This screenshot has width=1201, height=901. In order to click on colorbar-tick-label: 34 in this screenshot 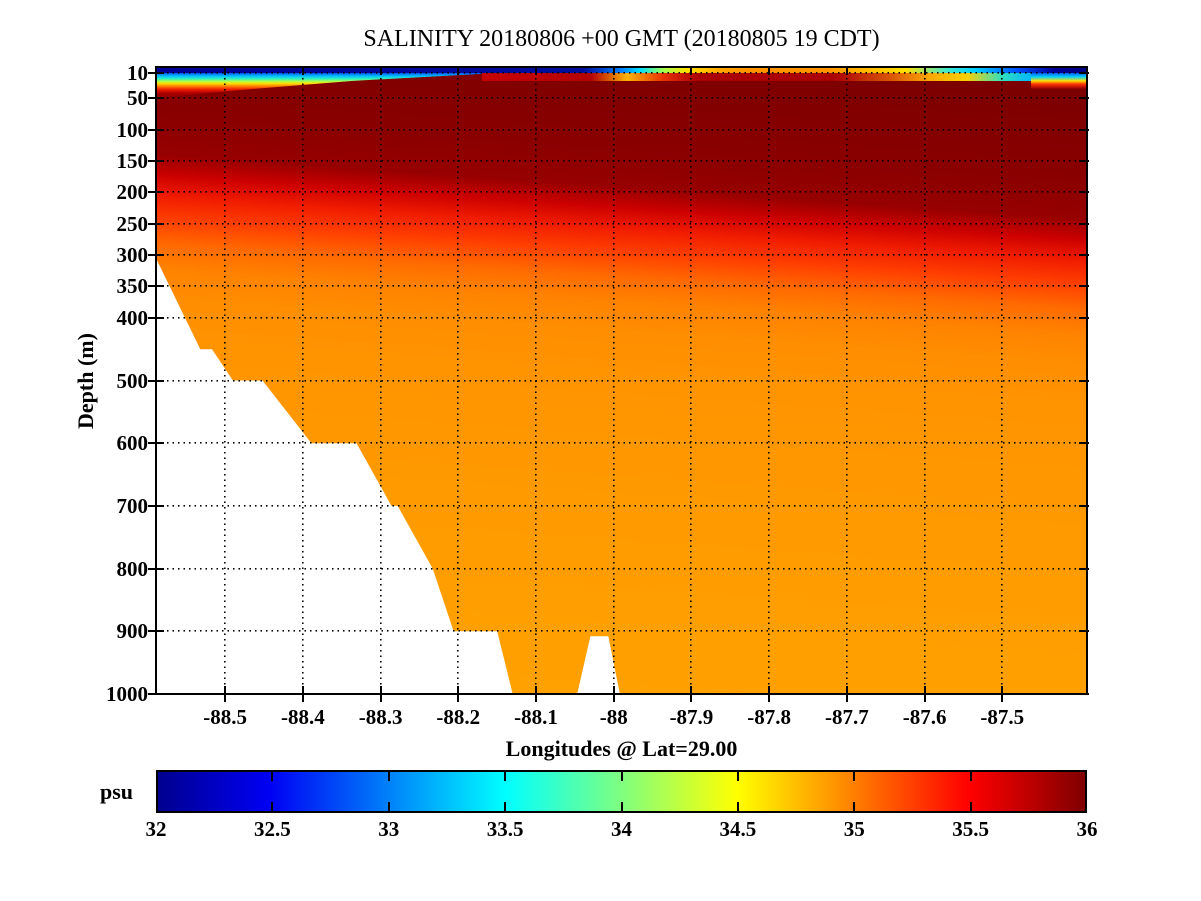, I will do `click(621, 829)`.